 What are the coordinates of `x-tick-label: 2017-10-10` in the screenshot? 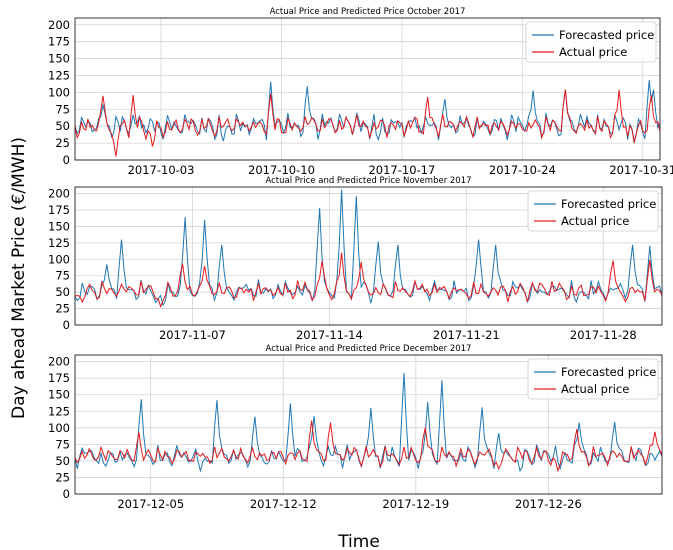 It's located at (281, 170).